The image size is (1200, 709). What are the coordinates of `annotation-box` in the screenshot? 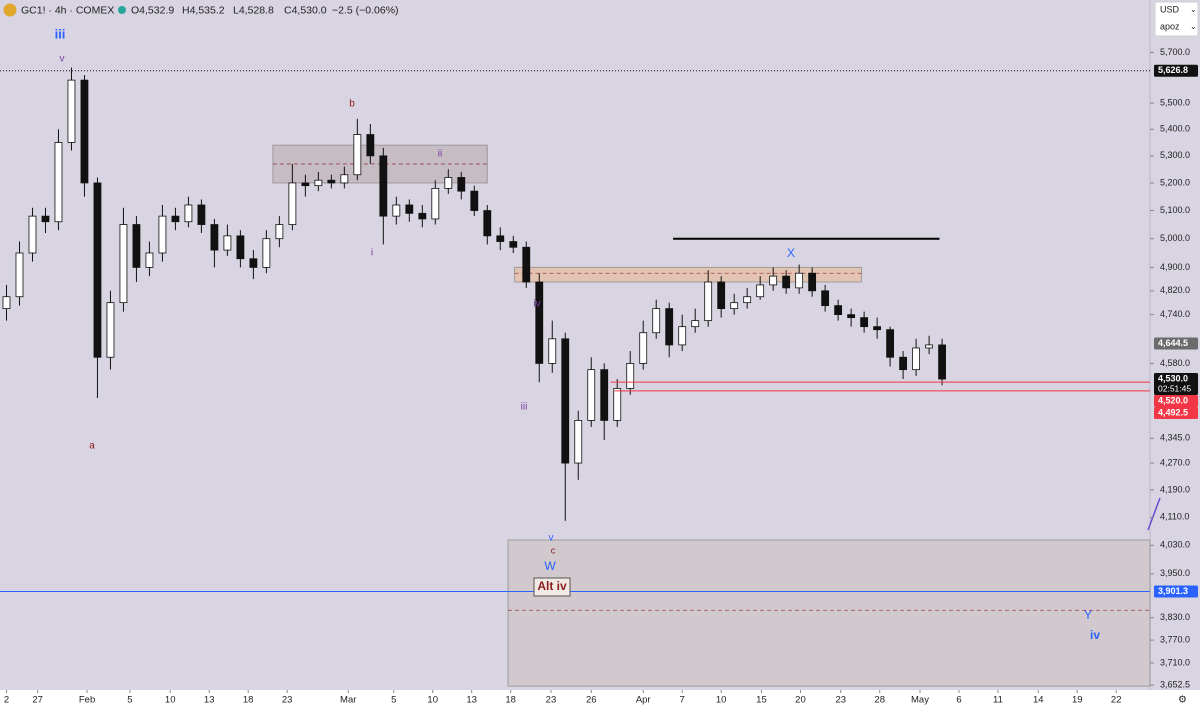 It's located at (552, 587).